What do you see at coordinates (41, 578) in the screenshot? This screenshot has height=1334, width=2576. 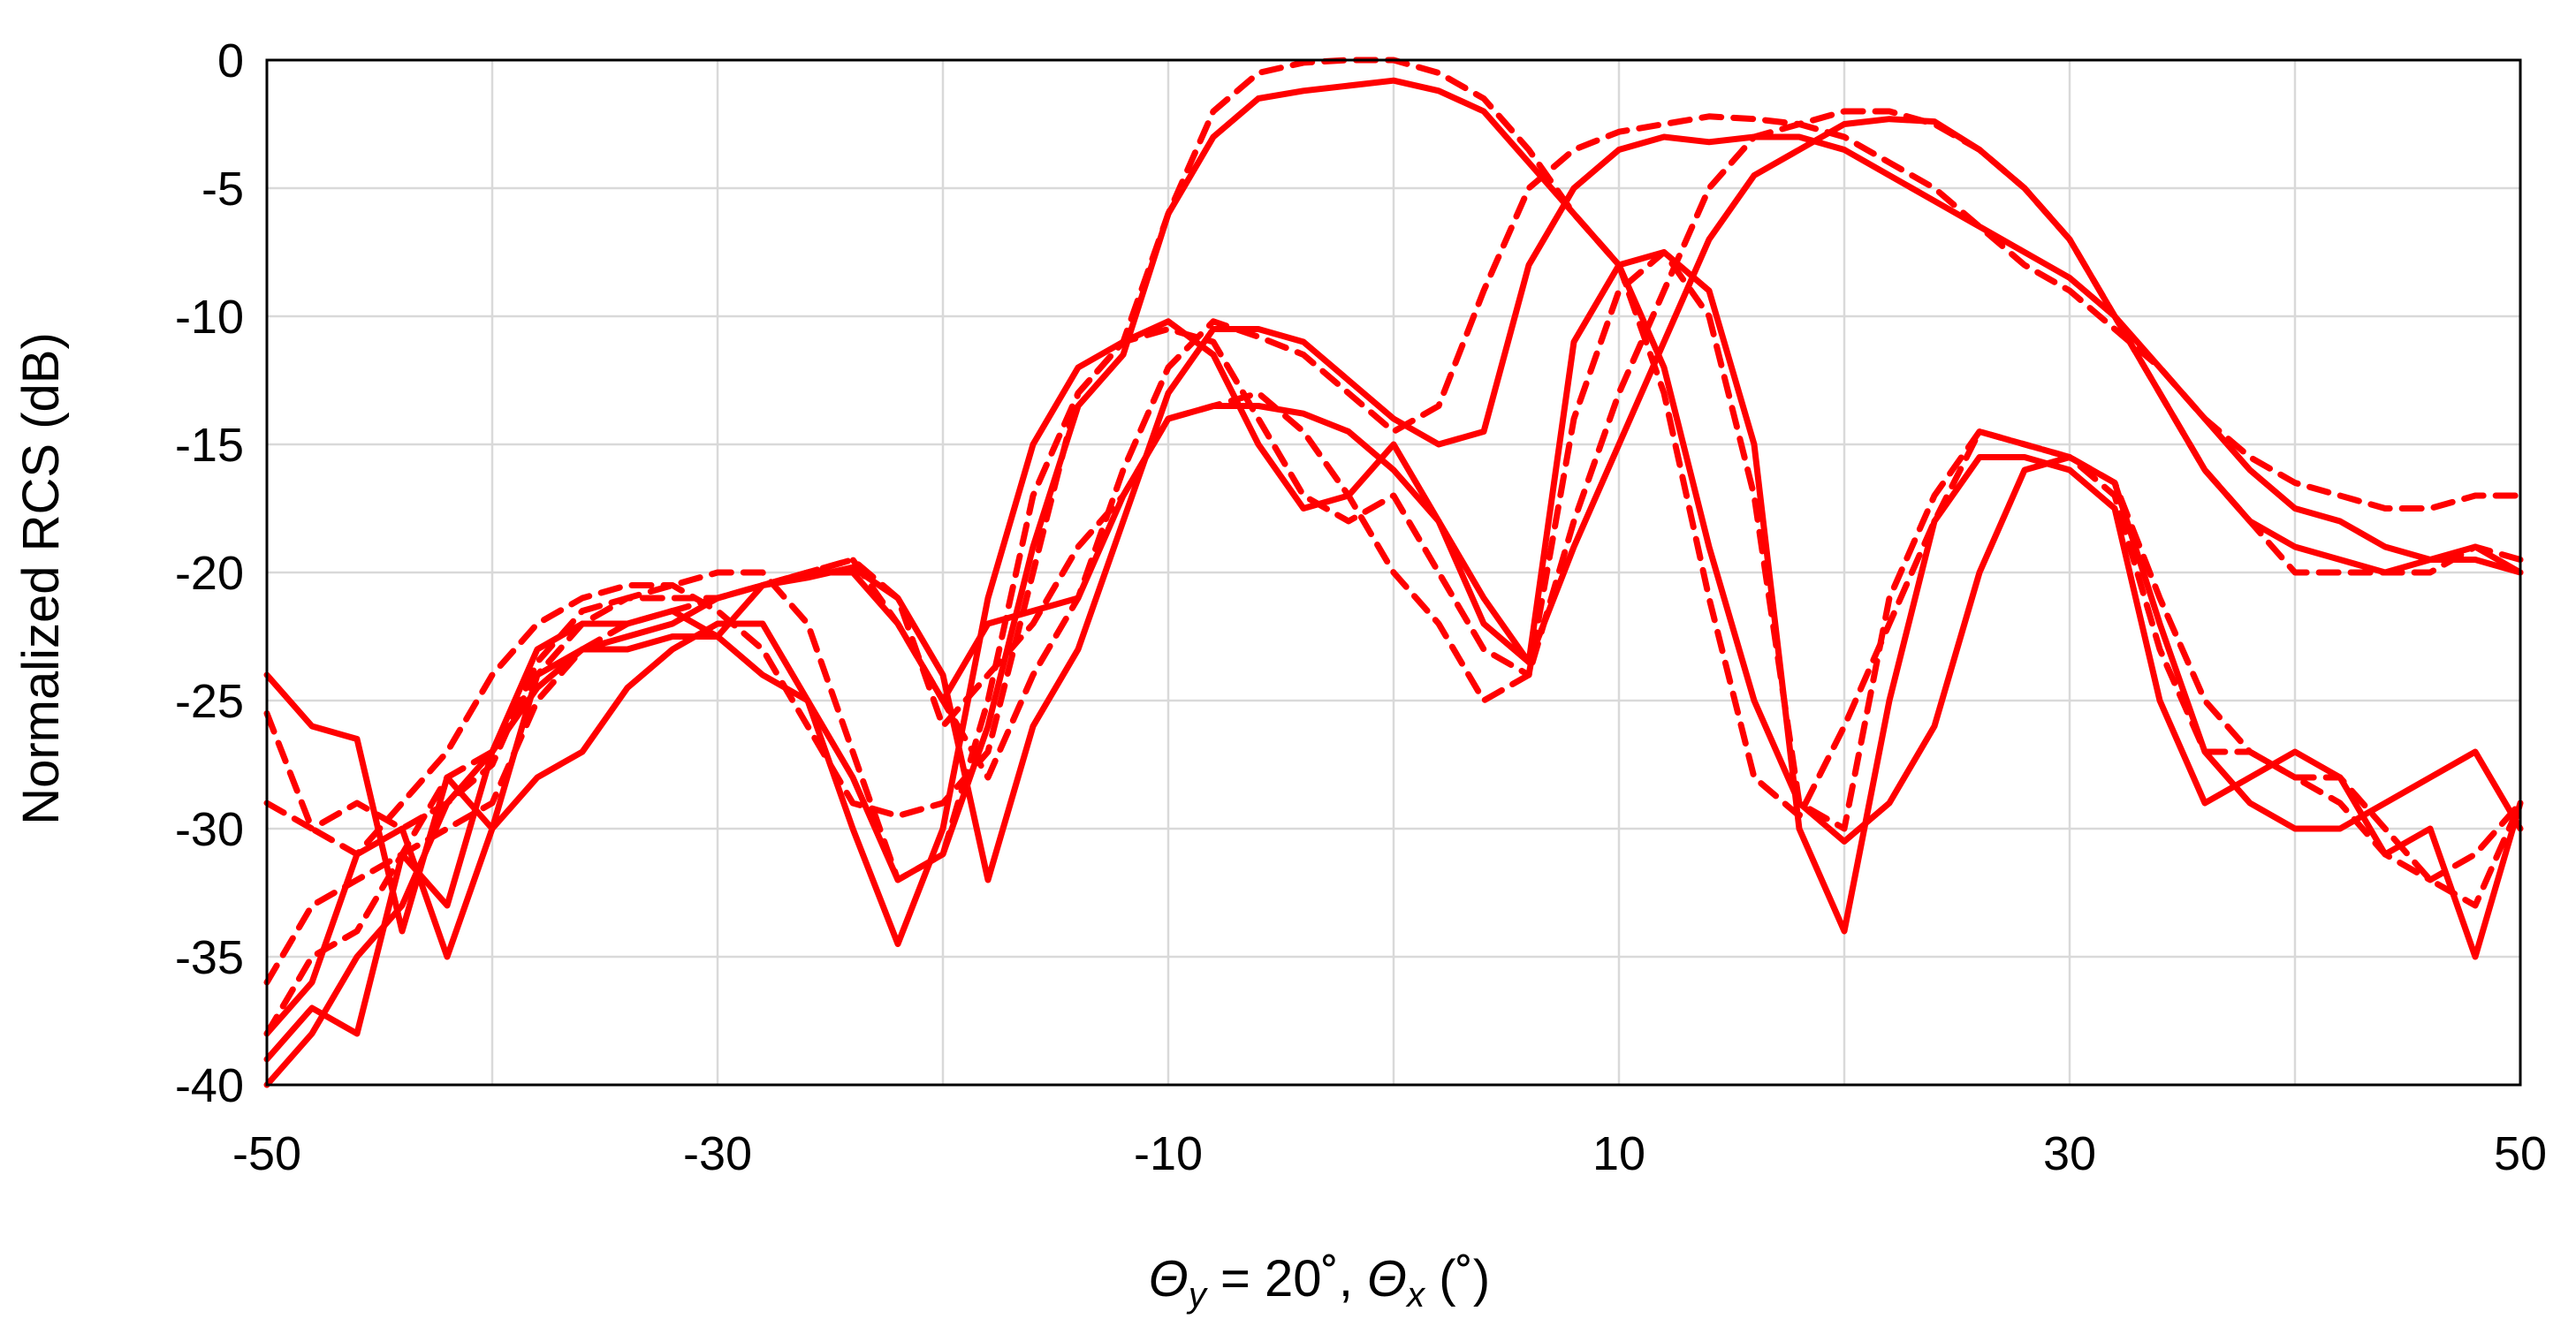 I see `y-axis-title: Normalized RCS (dB)` at bounding box center [41, 578].